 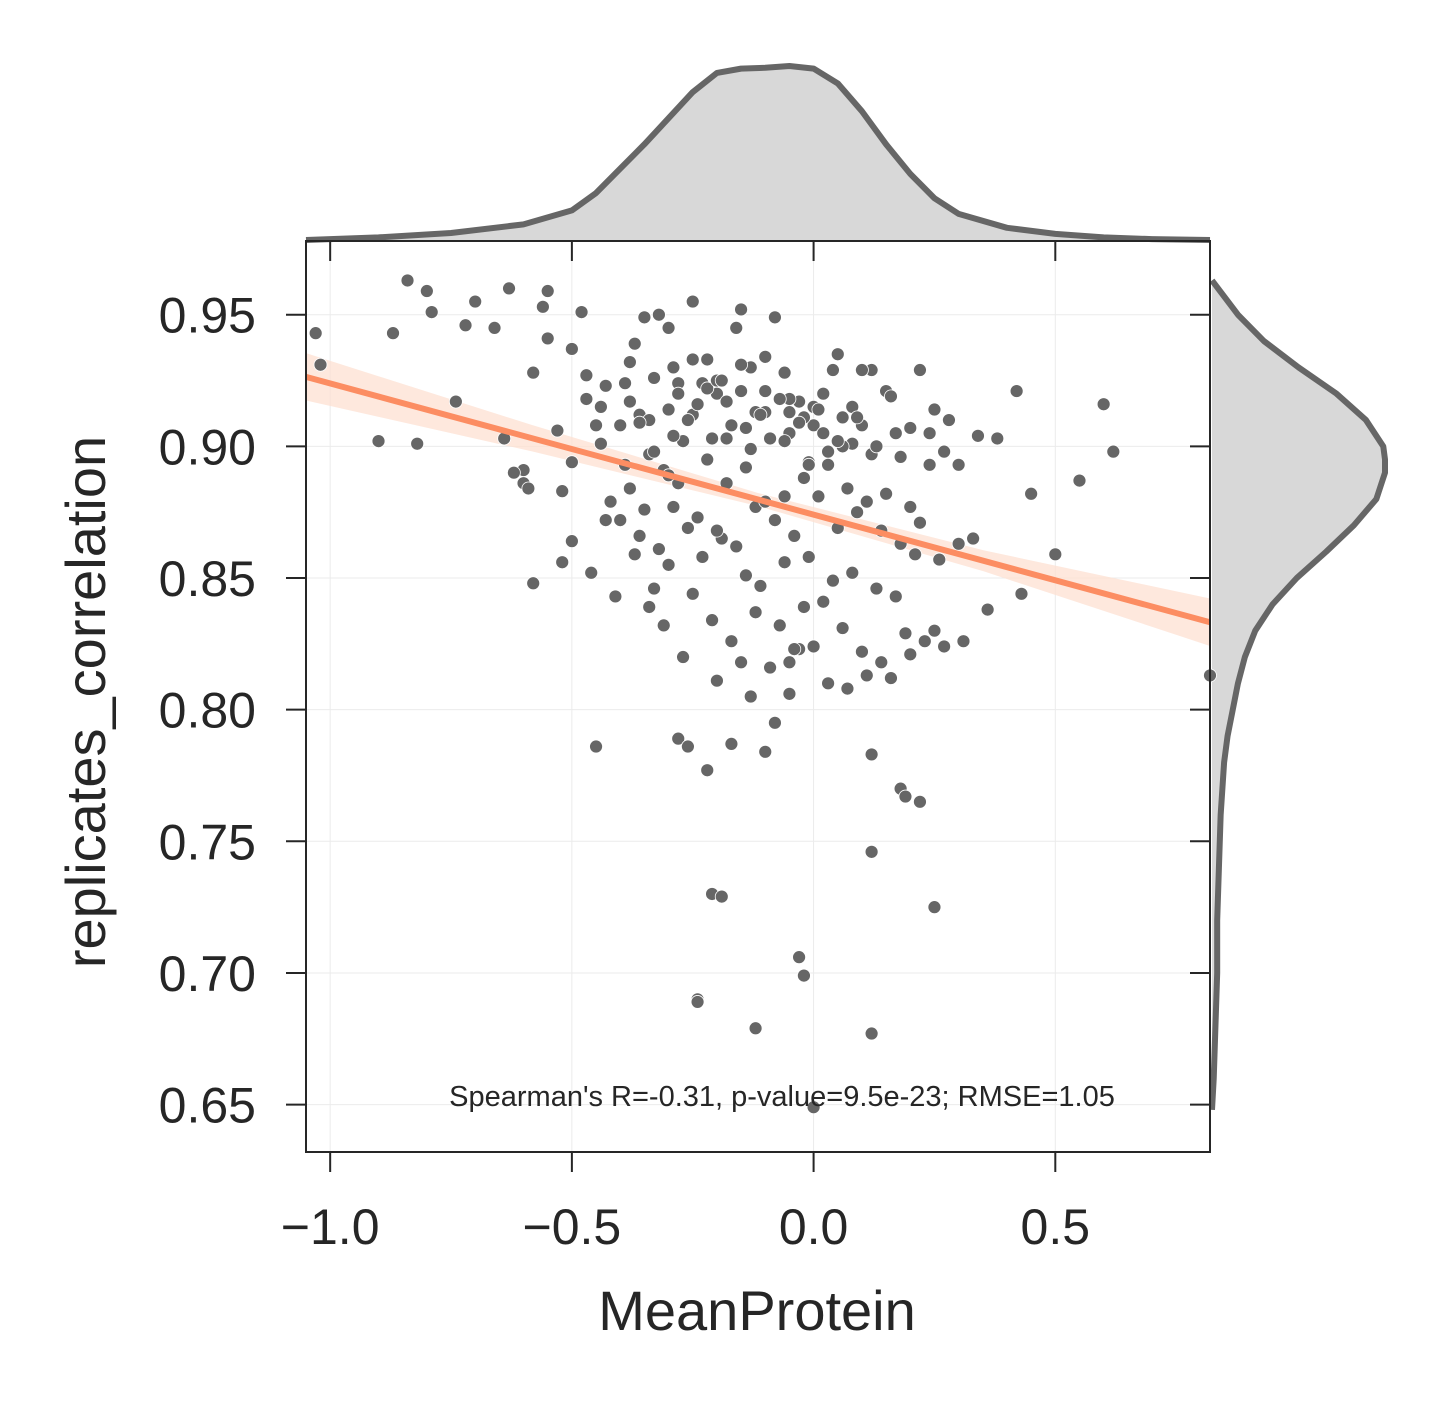 I want to click on marginal-y-curve, so click(x=1298, y=694).